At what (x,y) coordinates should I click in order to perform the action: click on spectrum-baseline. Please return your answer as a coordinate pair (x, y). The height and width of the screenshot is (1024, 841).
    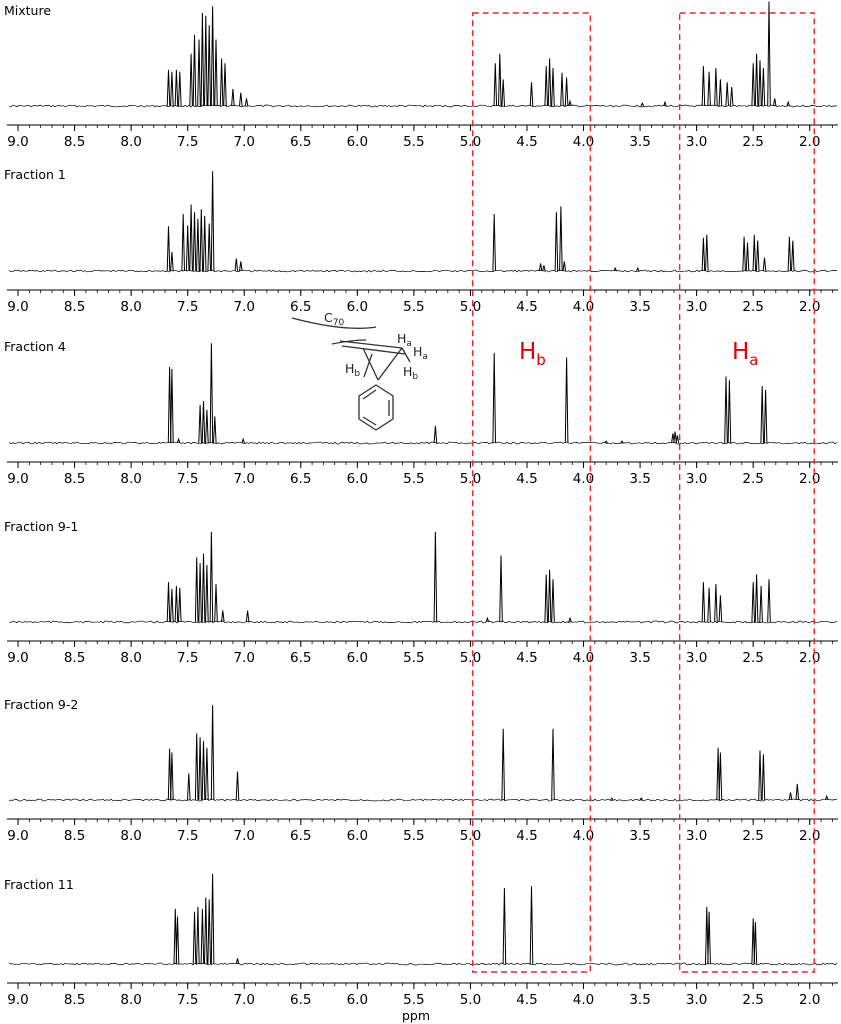
    Looking at the image, I should click on (423, 106).